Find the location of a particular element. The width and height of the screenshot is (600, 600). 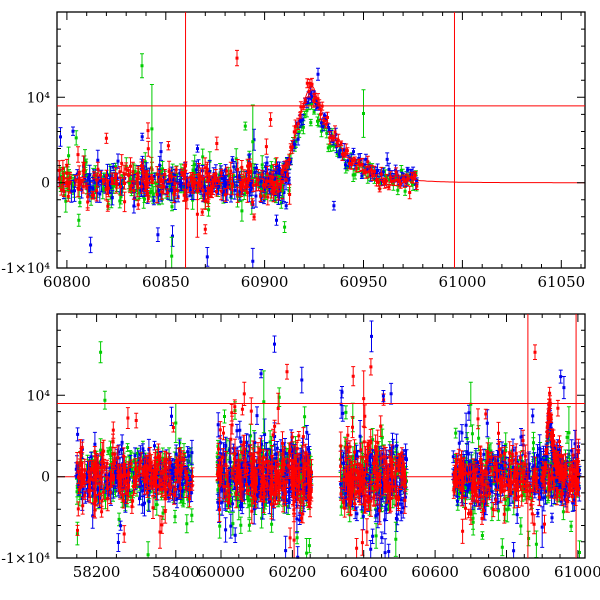

x-tick-label: 60200 is located at coordinates (293, 572).